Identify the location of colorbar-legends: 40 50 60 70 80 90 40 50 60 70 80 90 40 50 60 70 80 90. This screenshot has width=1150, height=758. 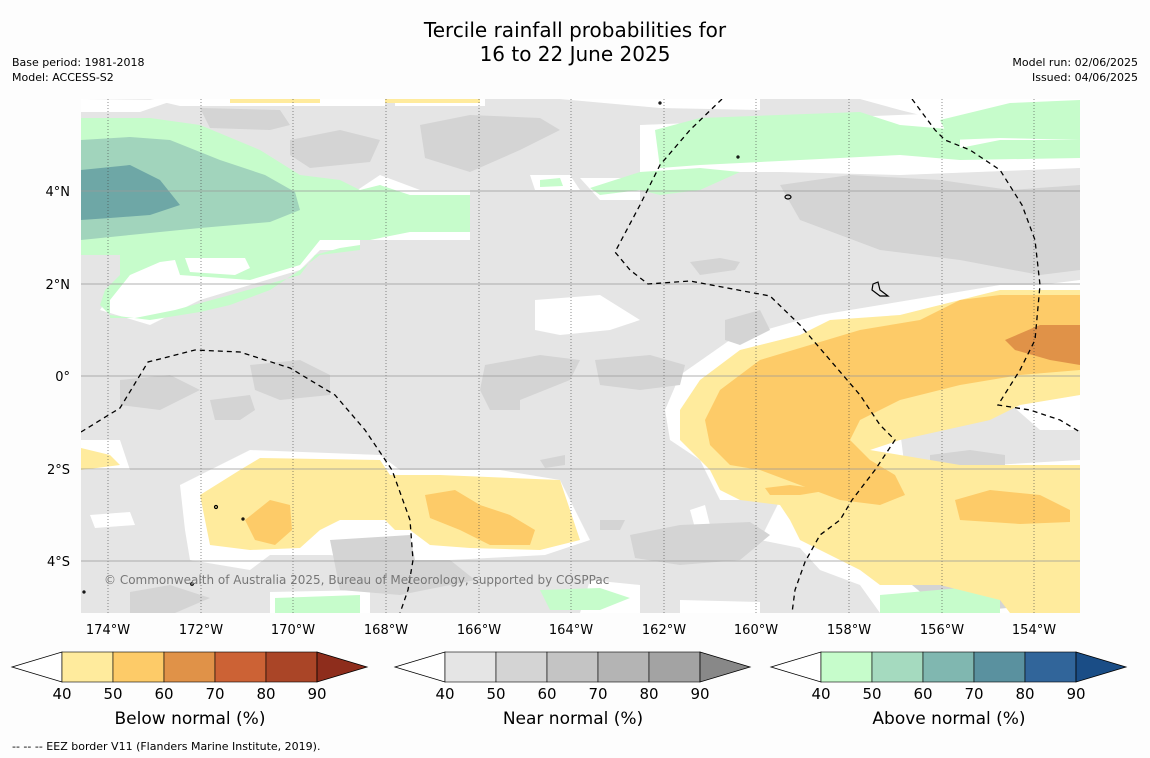
(569, 675).